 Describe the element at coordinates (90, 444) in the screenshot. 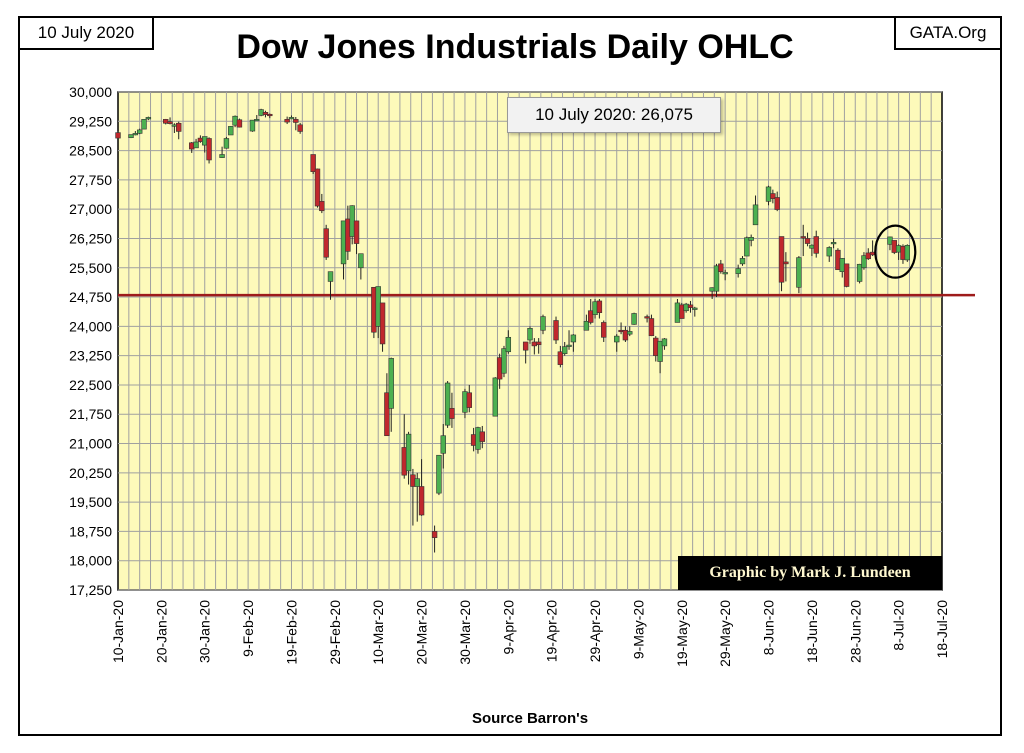

I see `y-tick-label: 21,000` at that location.